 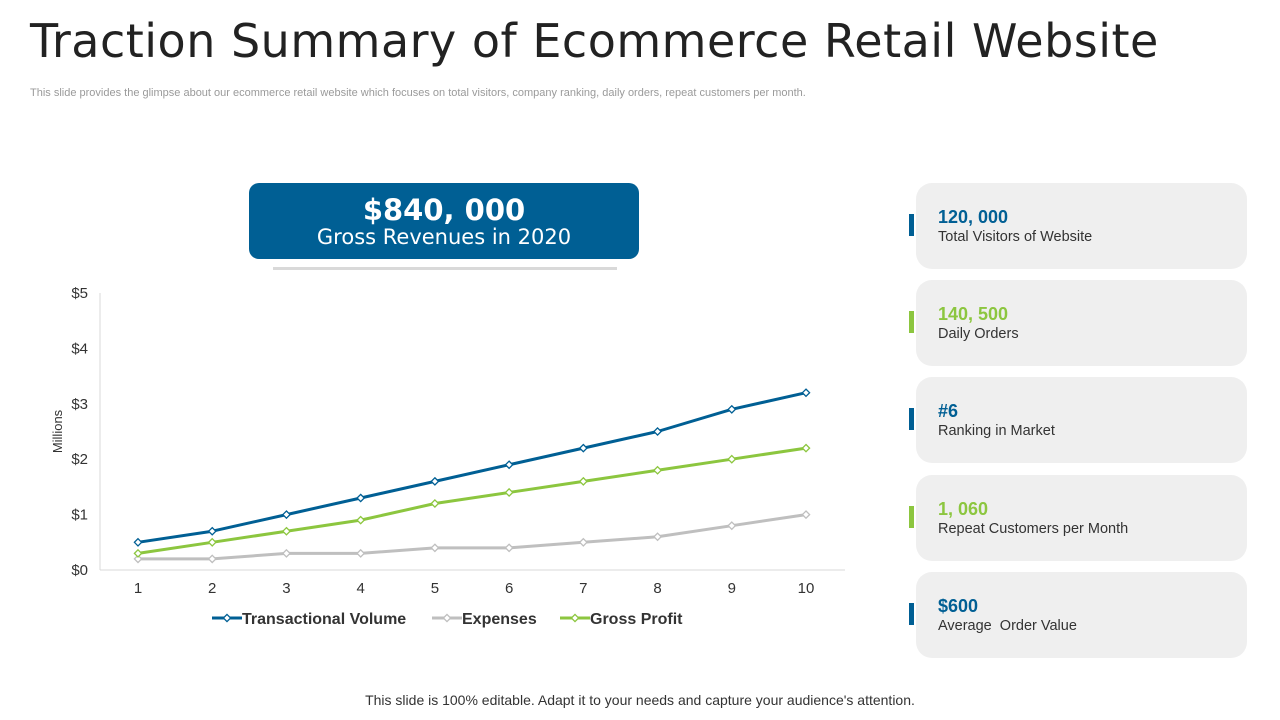 I want to click on kpi-marker-orders, so click(x=914, y=322).